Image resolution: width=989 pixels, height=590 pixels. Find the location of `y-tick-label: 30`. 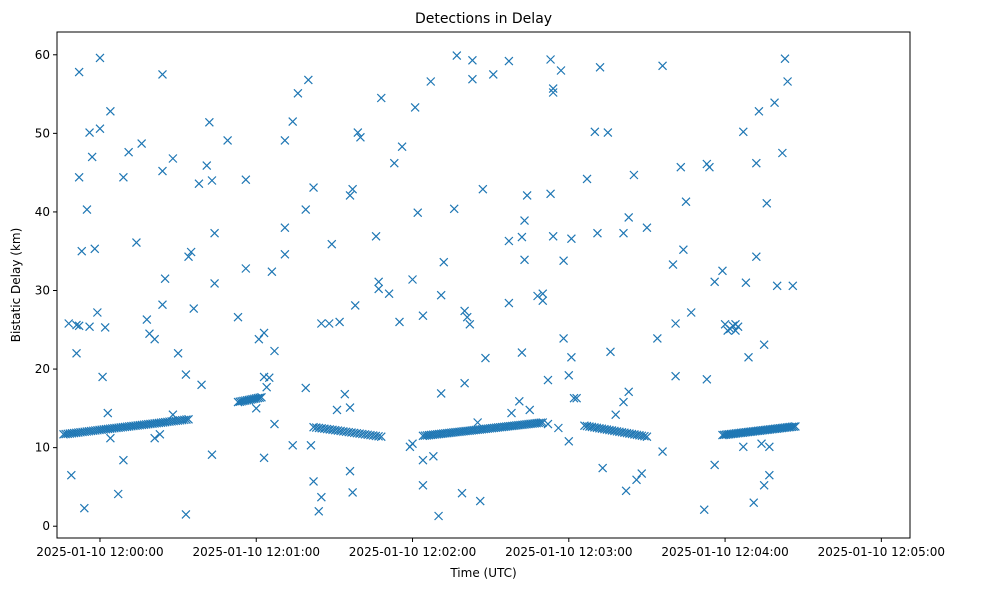

y-tick-label: 30 is located at coordinates (42, 291).